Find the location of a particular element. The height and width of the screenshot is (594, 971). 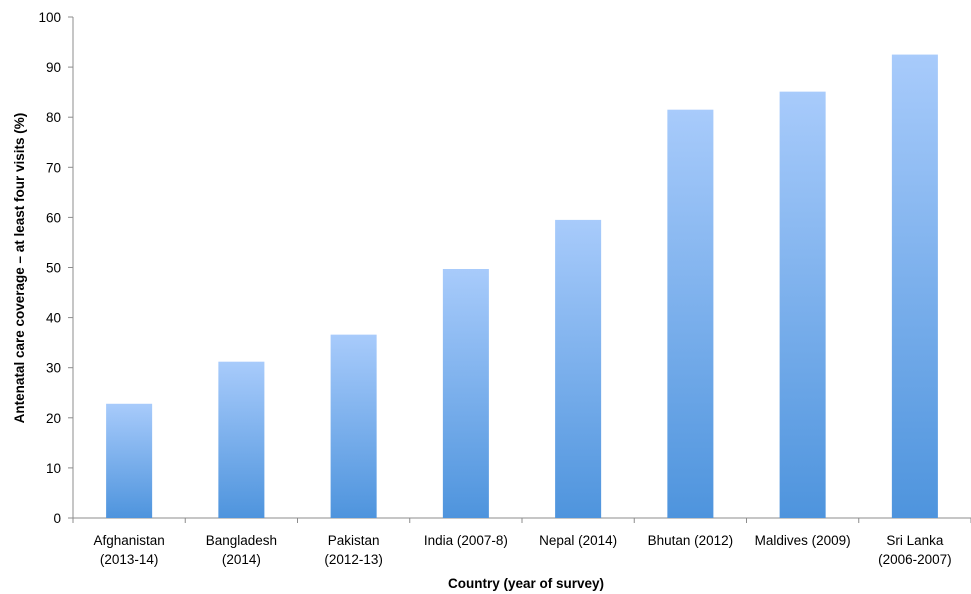

x-category-label-line: (2006-2007) is located at coordinates (915, 559).